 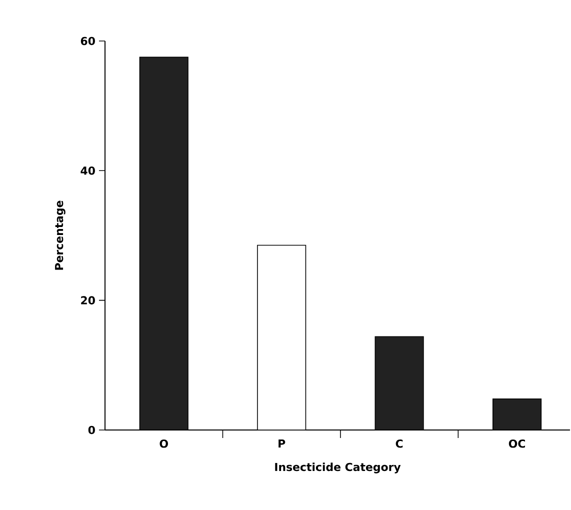 What do you see at coordinates (164, 444) in the screenshot?
I see `x-tick-label: O` at bounding box center [164, 444].